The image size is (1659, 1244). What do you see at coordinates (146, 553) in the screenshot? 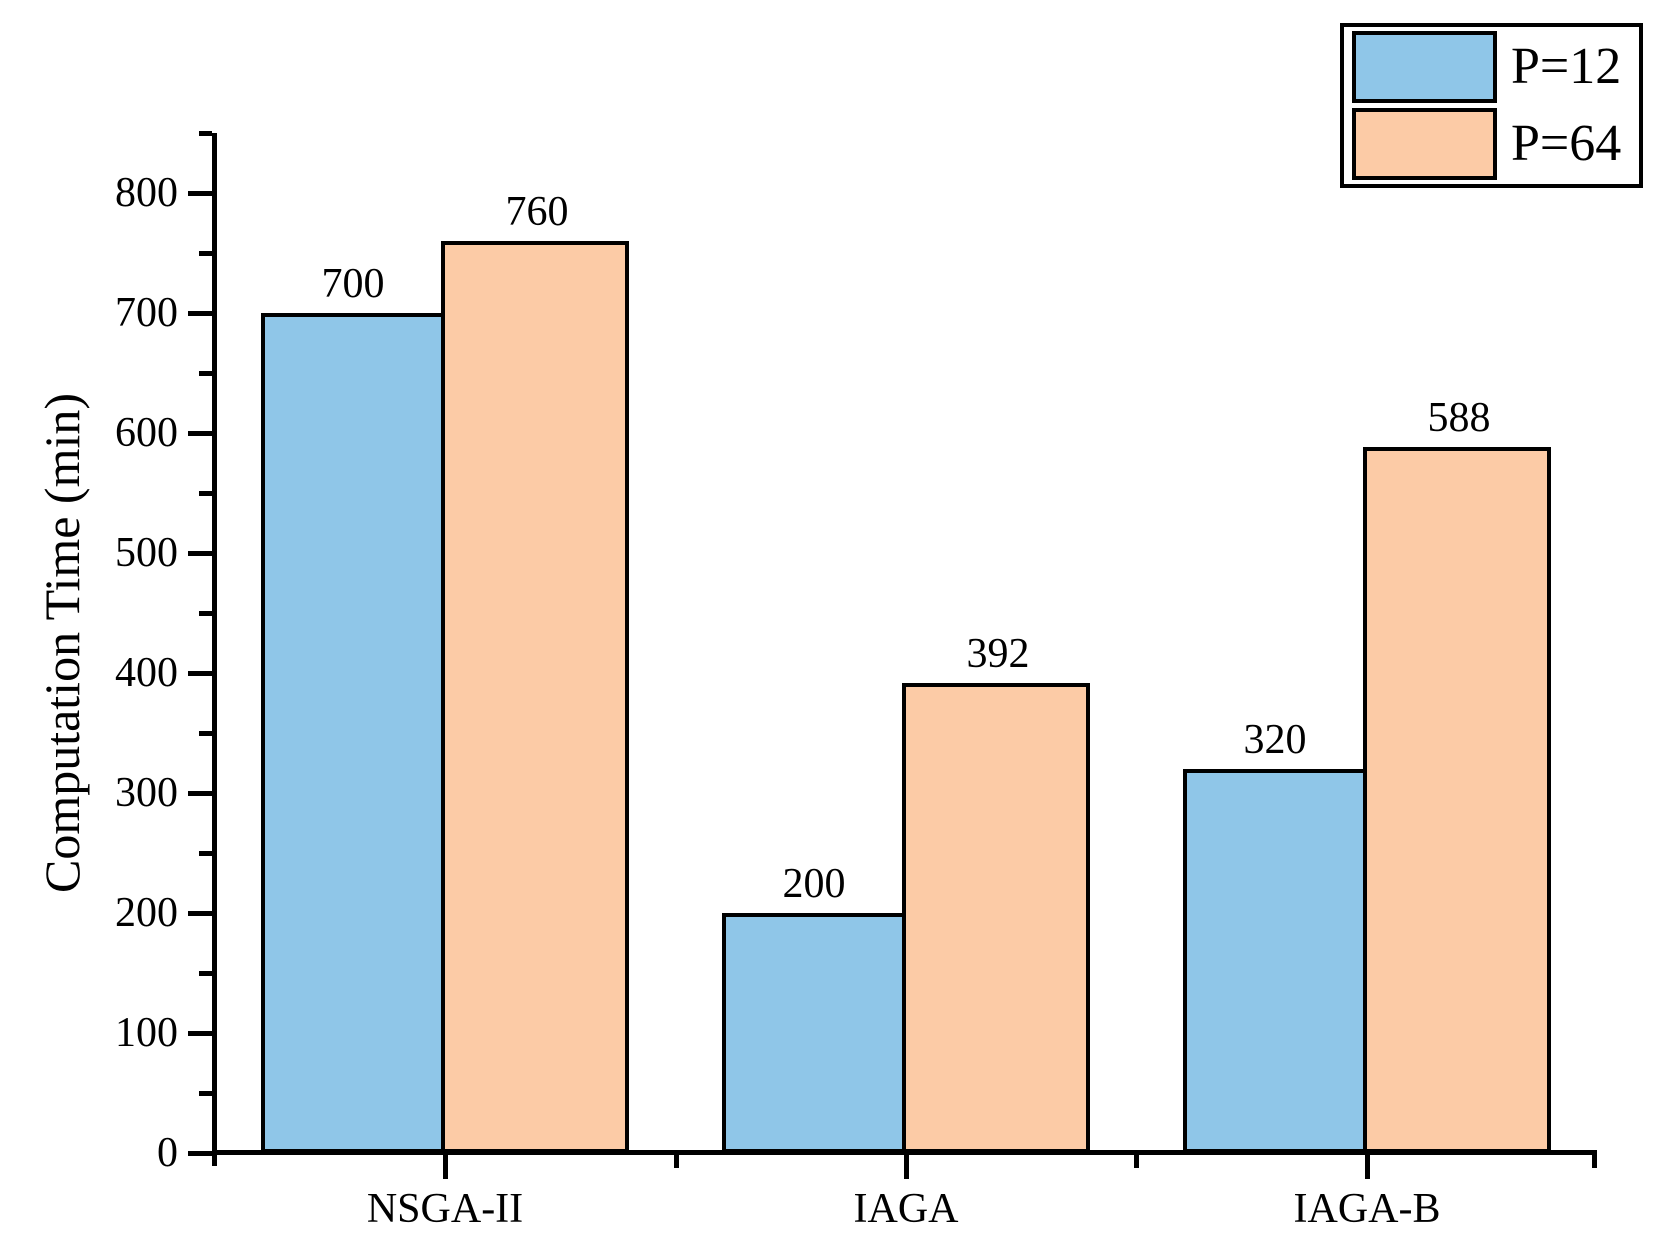
I see `y-tick-label: 500` at bounding box center [146, 553].